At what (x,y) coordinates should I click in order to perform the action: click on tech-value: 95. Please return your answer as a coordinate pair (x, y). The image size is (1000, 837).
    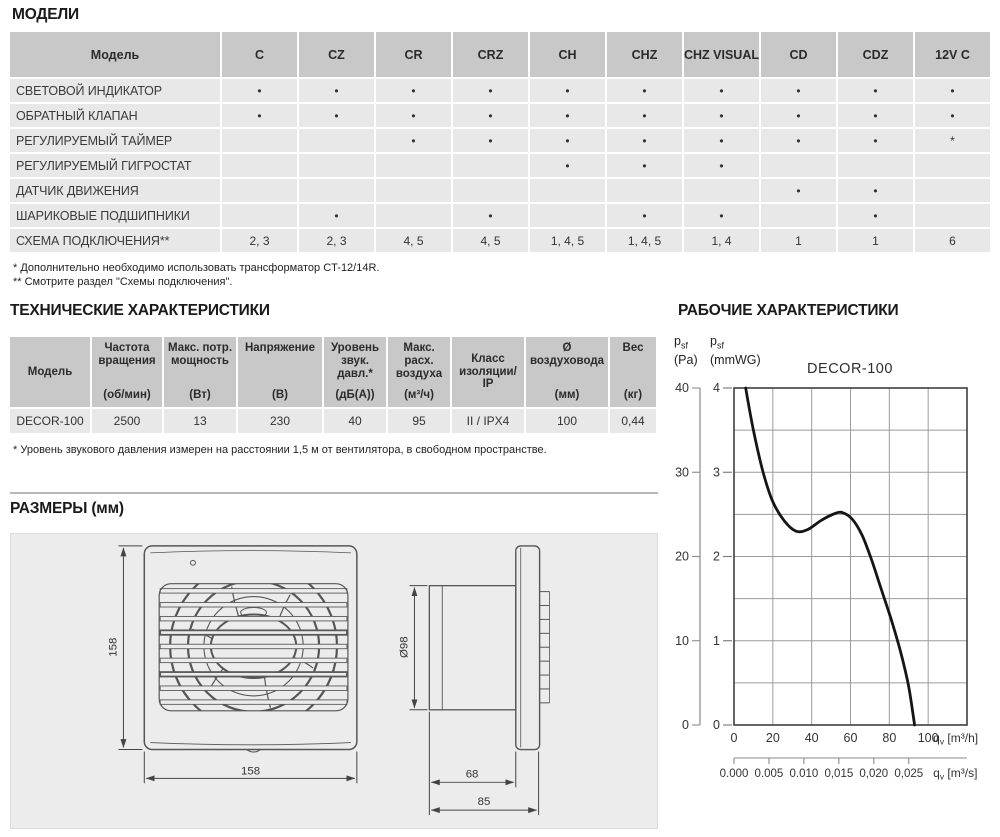
    Looking at the image, I should click on (419, 421).